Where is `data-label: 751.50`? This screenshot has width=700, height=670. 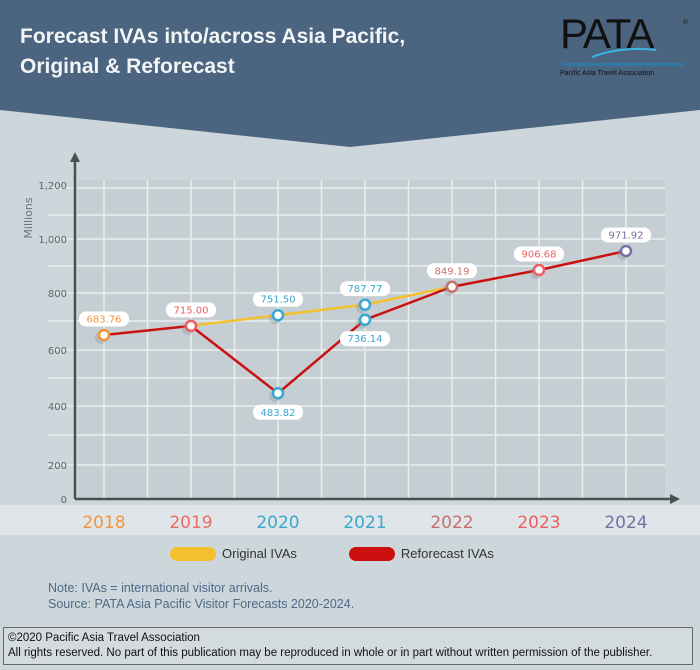 data-label: 751.50 is located at coordinates (278, 300).